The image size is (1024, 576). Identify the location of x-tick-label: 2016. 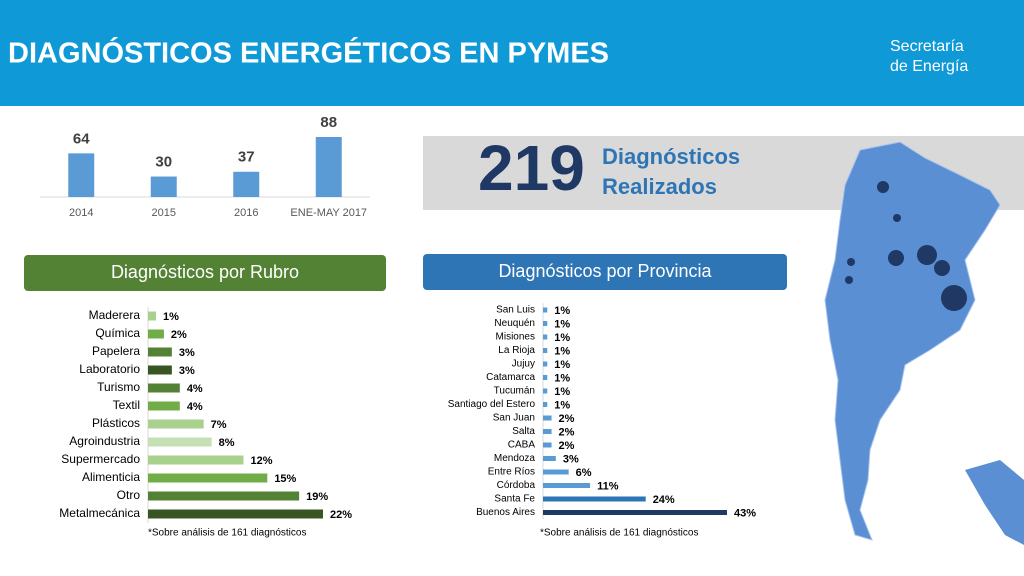
(246, 213).